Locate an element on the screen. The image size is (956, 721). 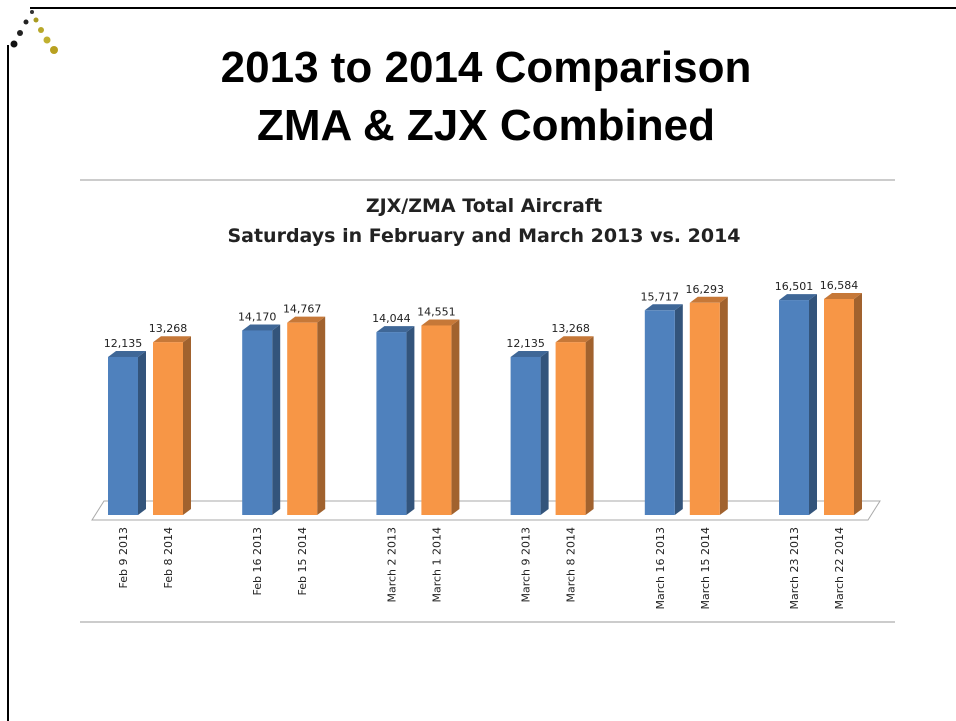
x-tick-label: Feb 15 2014 is located at coordinates (302, 561).